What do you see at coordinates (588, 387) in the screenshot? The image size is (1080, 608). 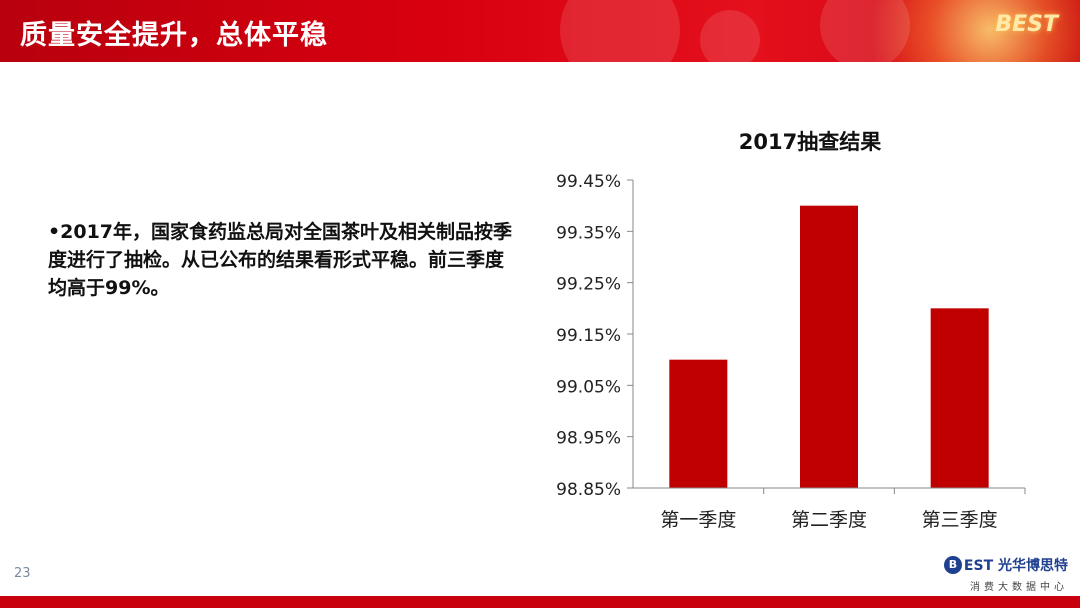 I see `y-tick-label: 99.05%` at bounding box center [588, 387].